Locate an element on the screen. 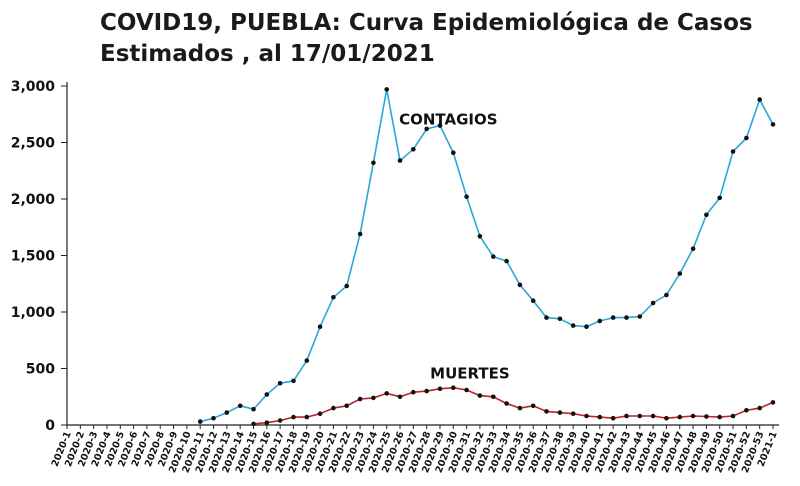 This screenshot has height=486, width=800. series-line-muertes is located at coordinates (513, 405).